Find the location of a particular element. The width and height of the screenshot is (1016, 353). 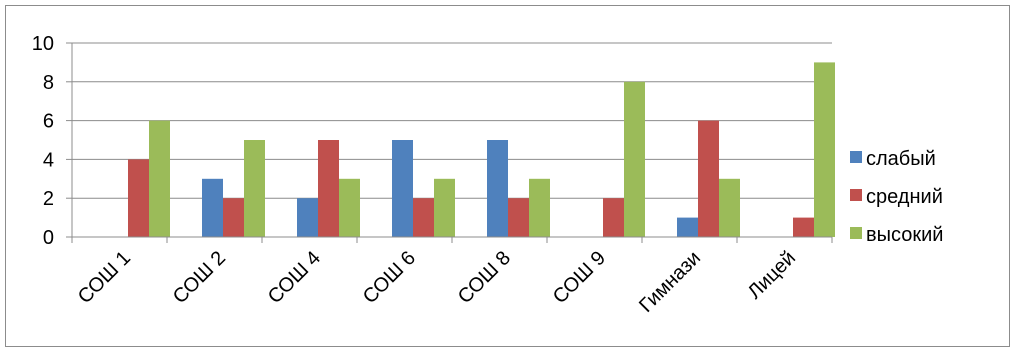

x-category-label: СОШ 6 is located at coordinates (389, 277).